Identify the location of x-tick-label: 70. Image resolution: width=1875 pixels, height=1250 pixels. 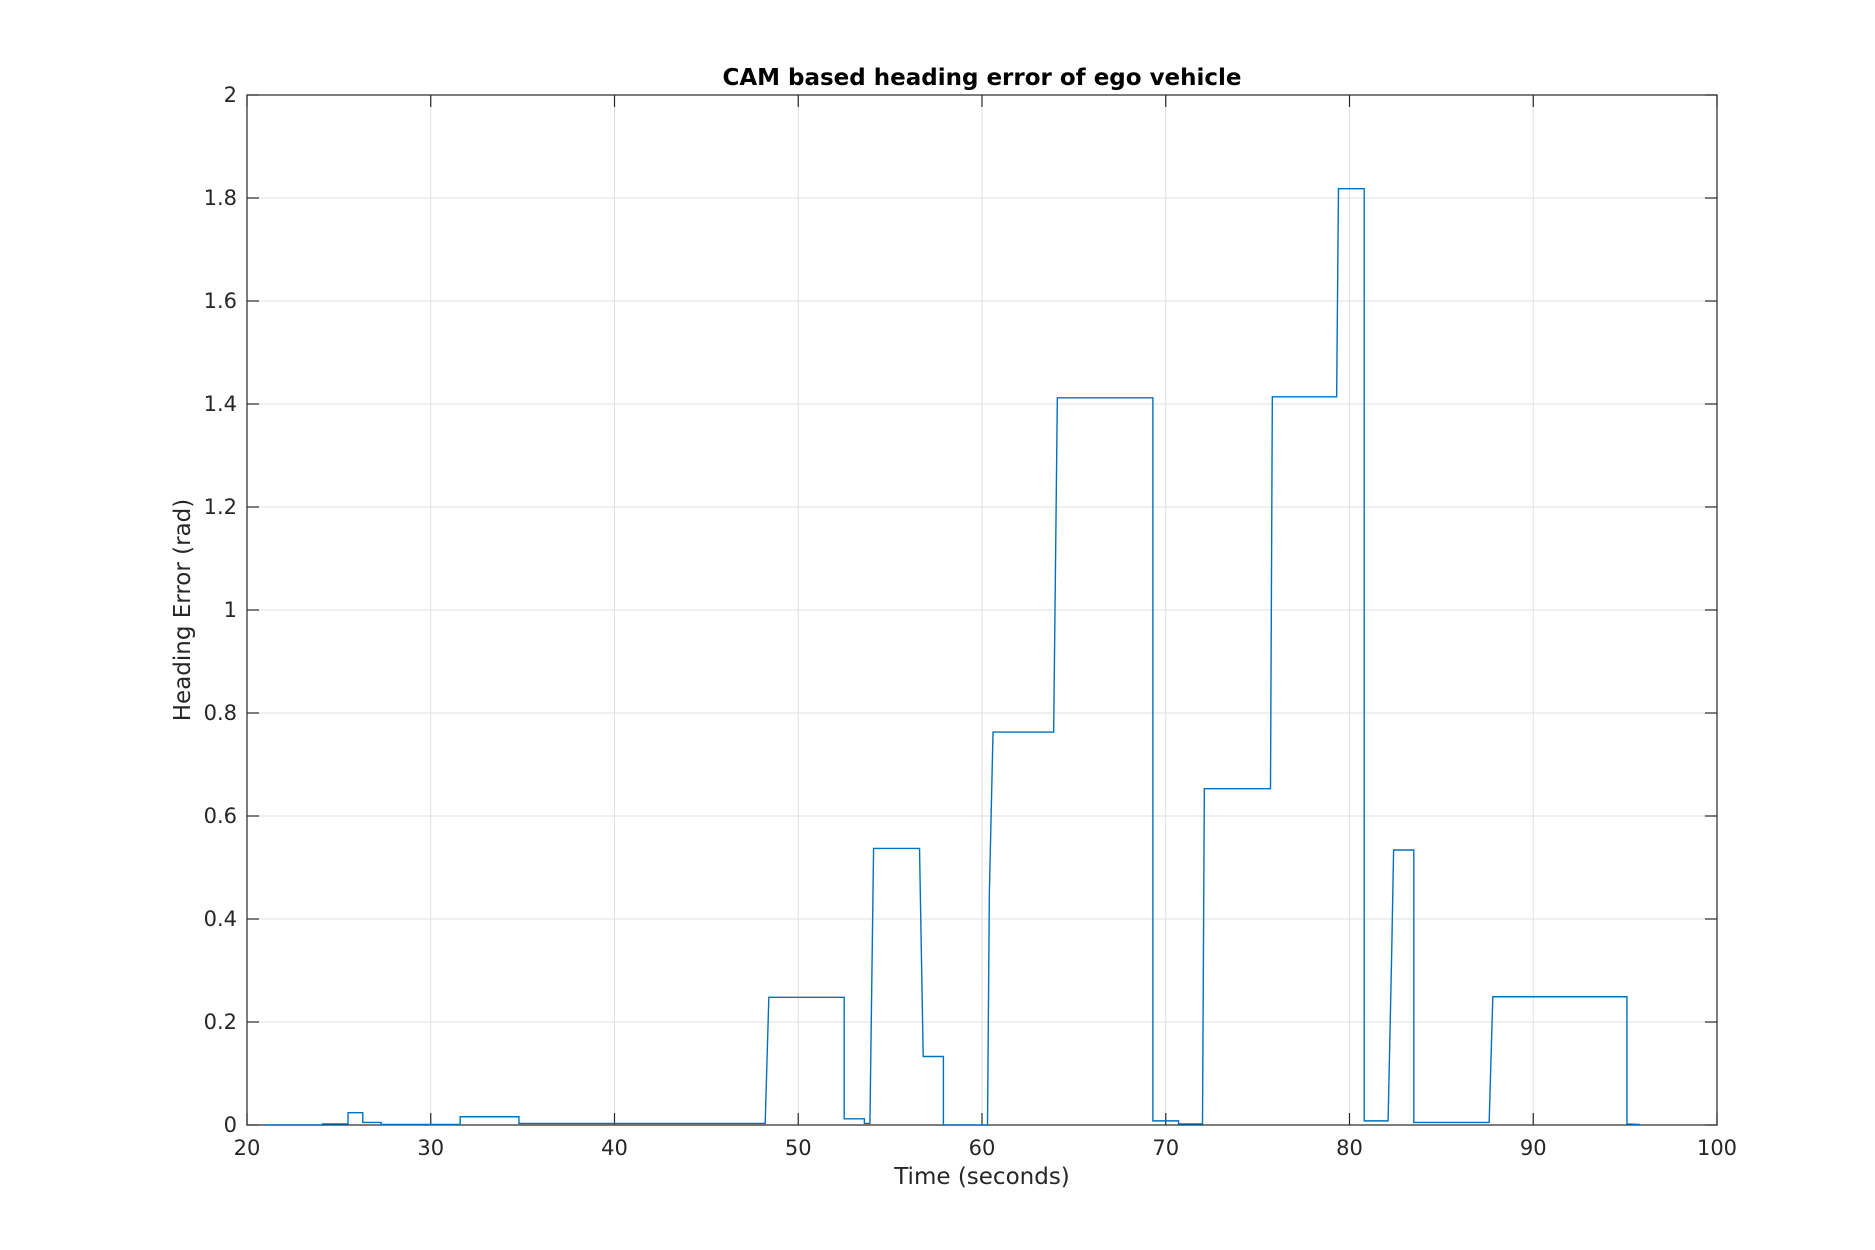
(1165, 1148).